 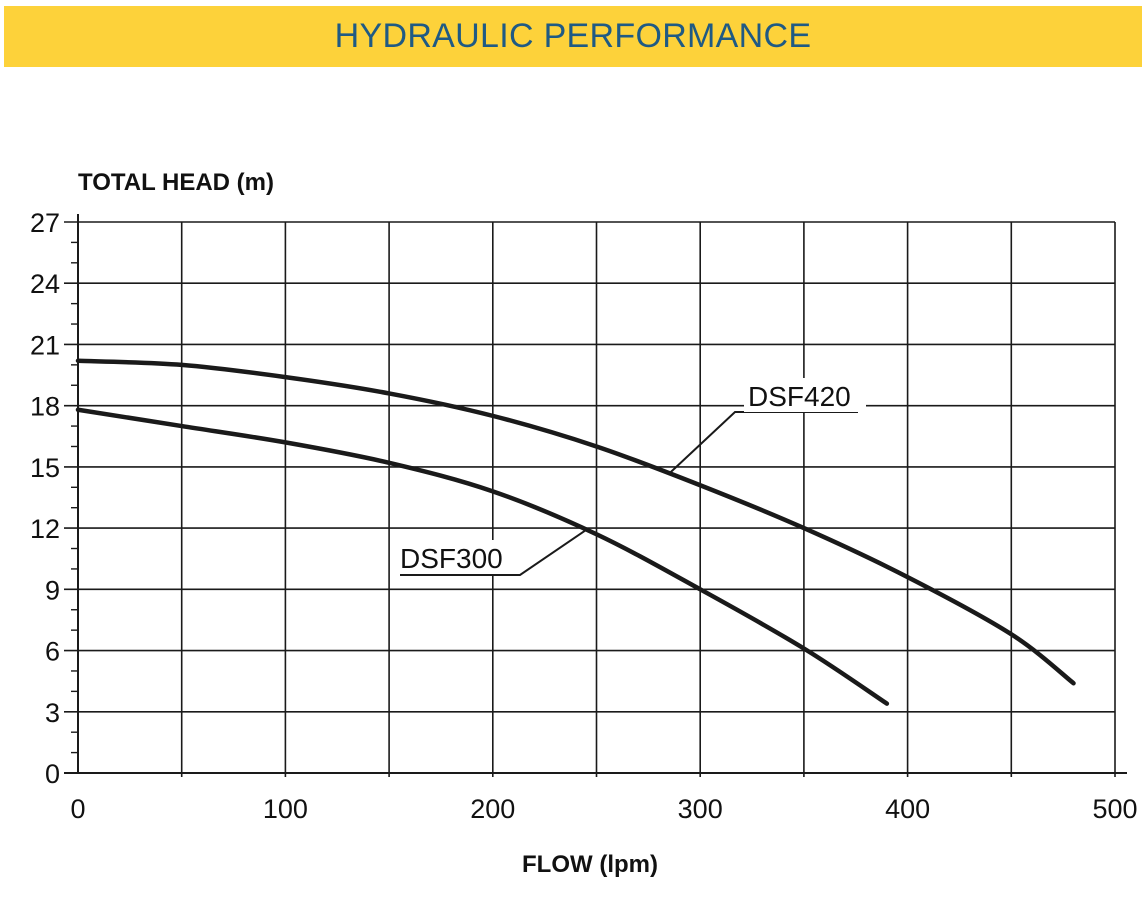 What do you see at coordinates (492, 809) in the screenshot?
I see `x-tick-label: 200` at bounding box center [492, 809].